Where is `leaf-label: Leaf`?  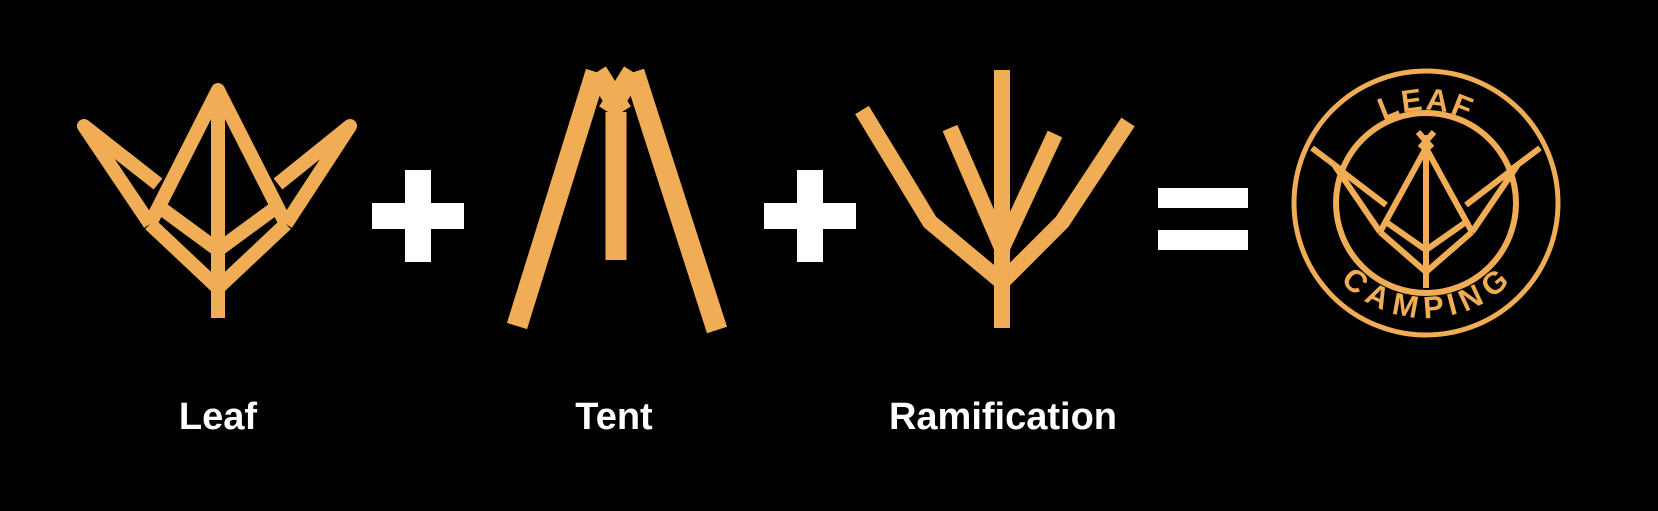
leaf-label: Leaf is located at coordinates (218, 417).